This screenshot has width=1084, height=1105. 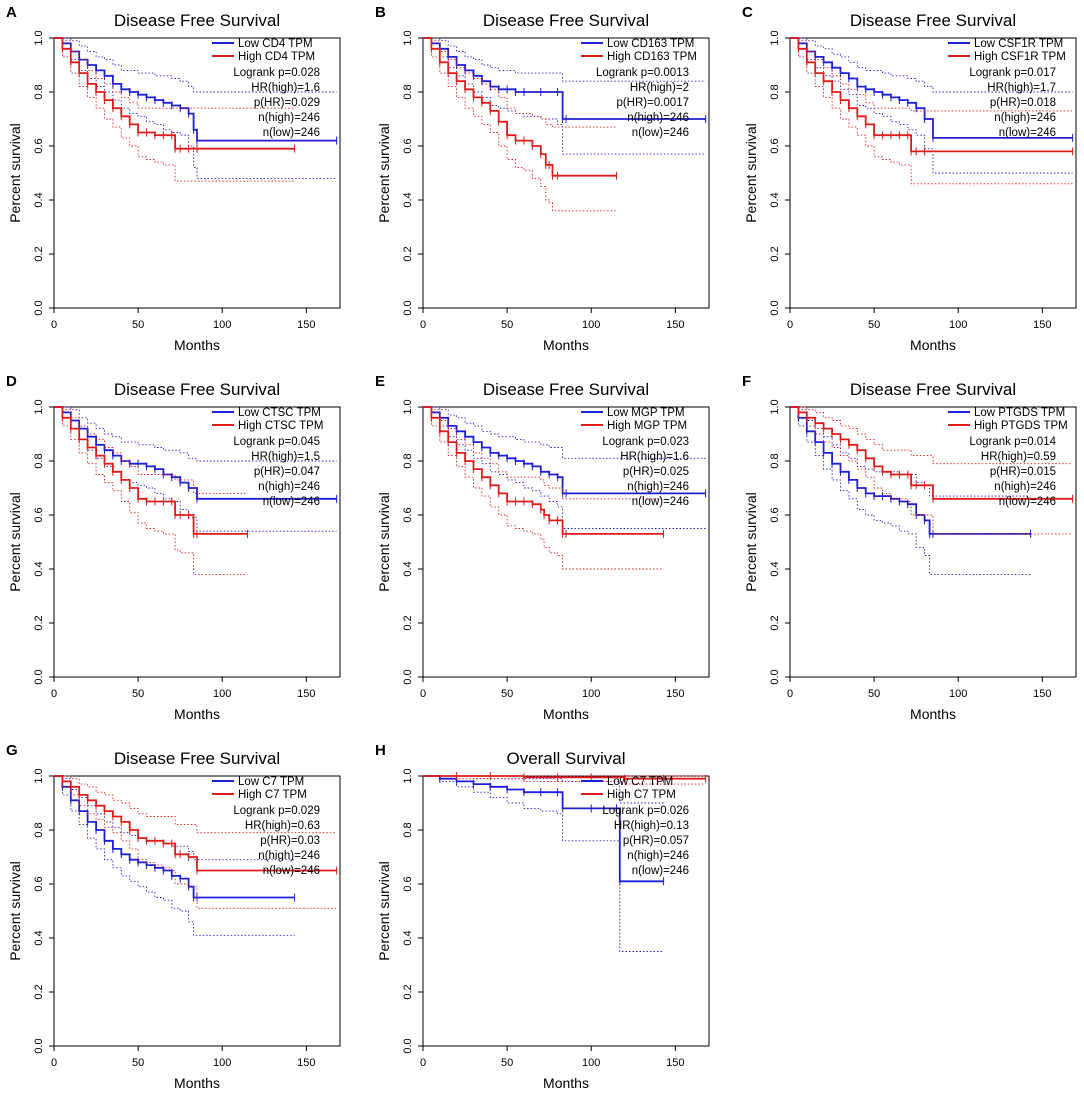 What do you see at coordinates (642, 73) in the screenshot?
I see `stat-text: Logrank p=0.0013` at bounding box center [642, 73].